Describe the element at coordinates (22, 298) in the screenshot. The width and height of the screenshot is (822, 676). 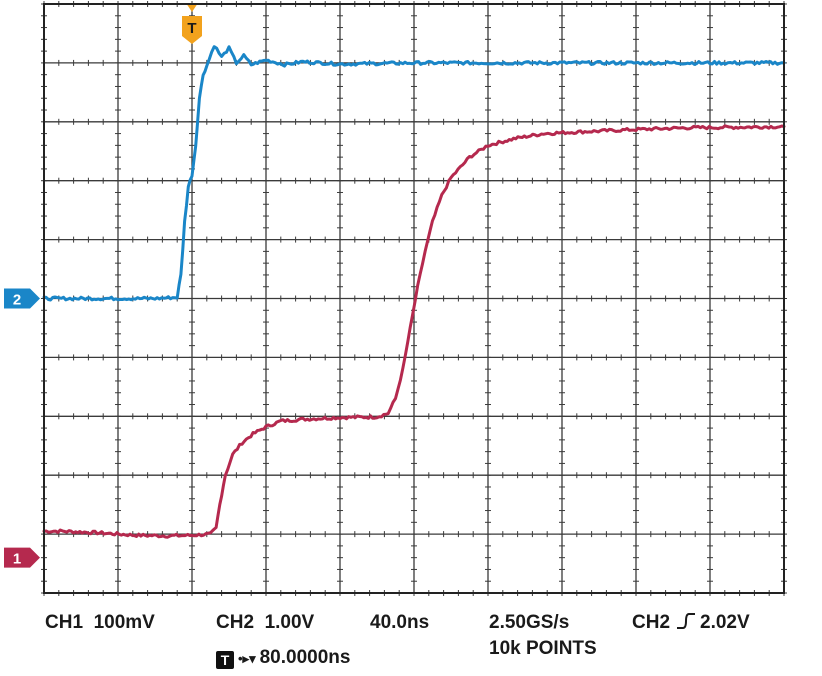
I see `ch2-ground-marker` at that location.